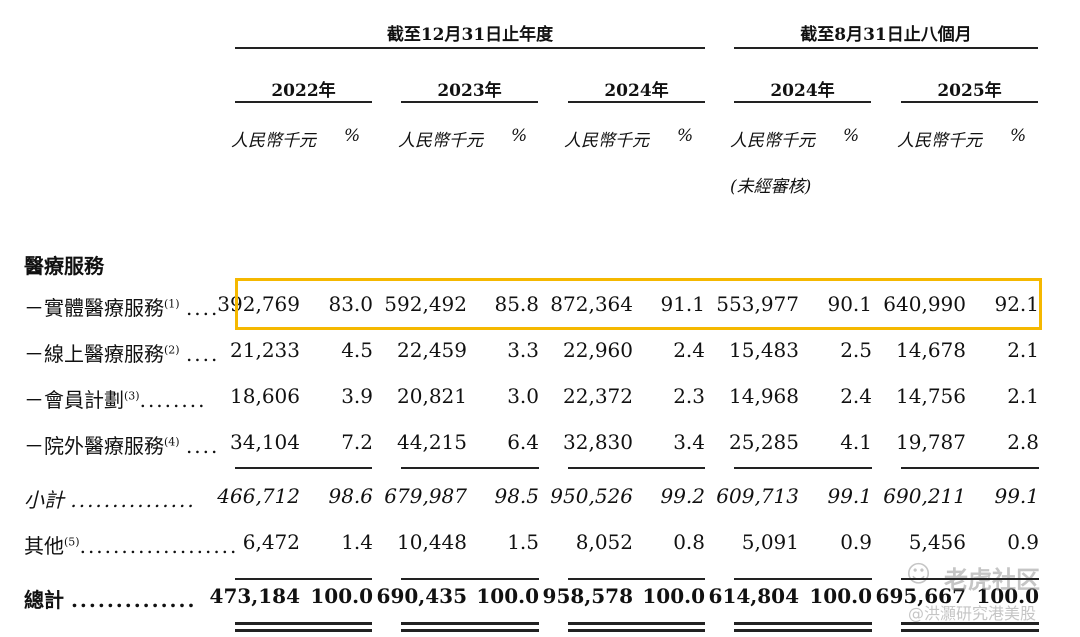  What do you see at coordinates (931, 442) in the screenshot?
I see `amount-cell: 19,787` at bounding box center [931, 442].